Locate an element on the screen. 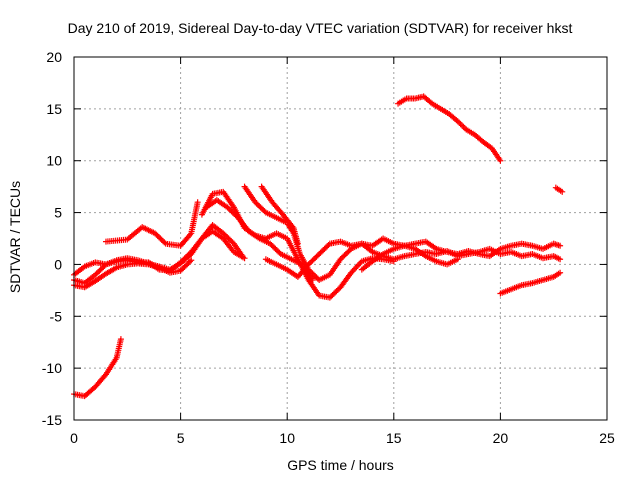 The width and height of the screenshot is (640, 480). y-tick-label: 0 is located at coordinates (58, 264).